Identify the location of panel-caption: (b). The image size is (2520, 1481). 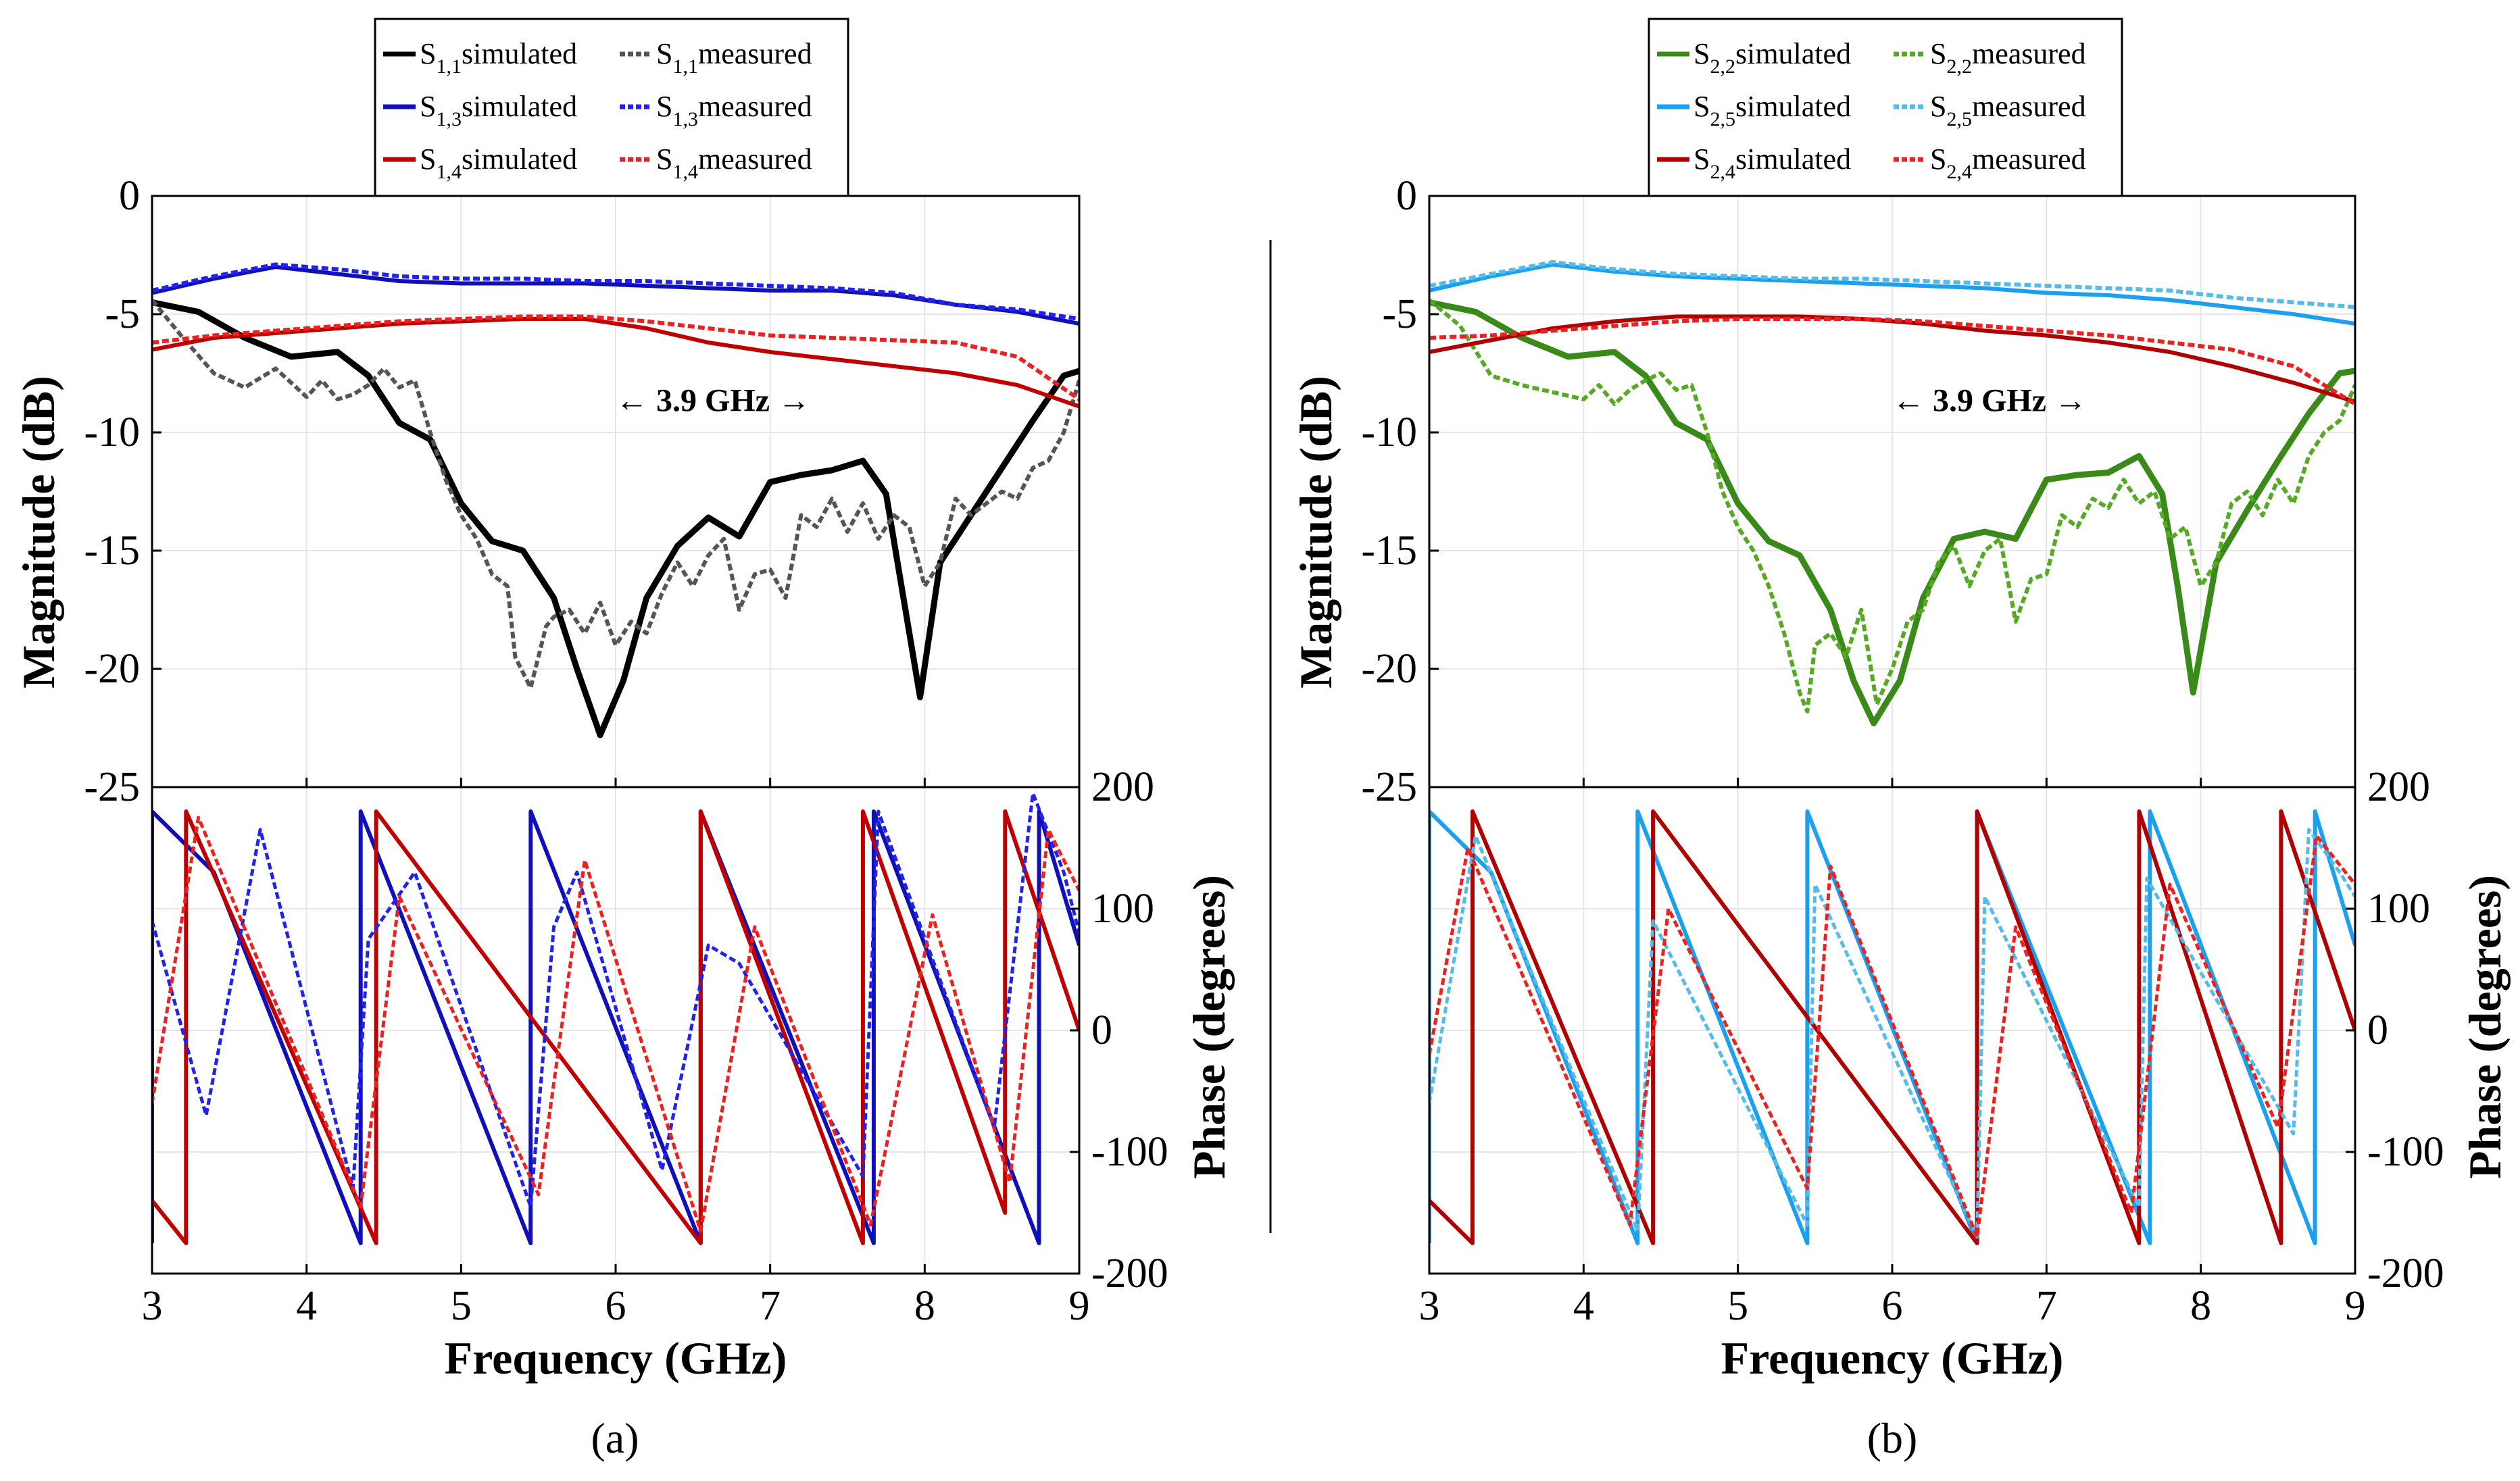
(1893, 1438).